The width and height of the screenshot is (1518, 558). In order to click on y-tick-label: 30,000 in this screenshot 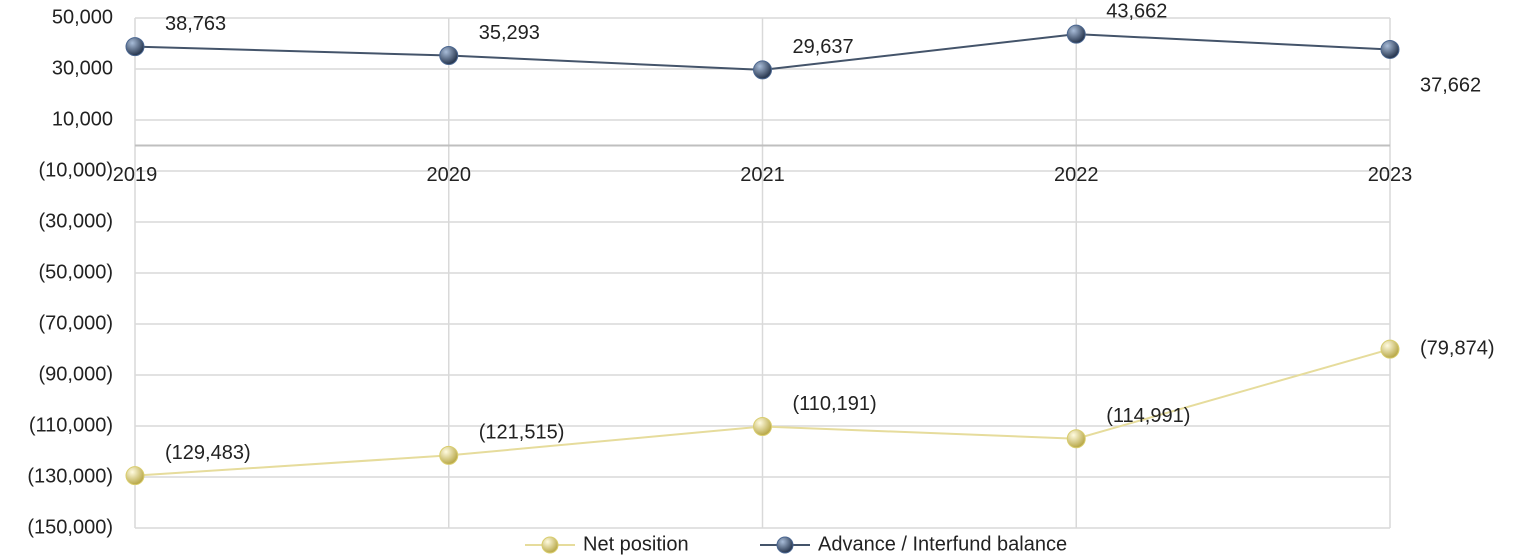, I will do `click(82, 68)`.